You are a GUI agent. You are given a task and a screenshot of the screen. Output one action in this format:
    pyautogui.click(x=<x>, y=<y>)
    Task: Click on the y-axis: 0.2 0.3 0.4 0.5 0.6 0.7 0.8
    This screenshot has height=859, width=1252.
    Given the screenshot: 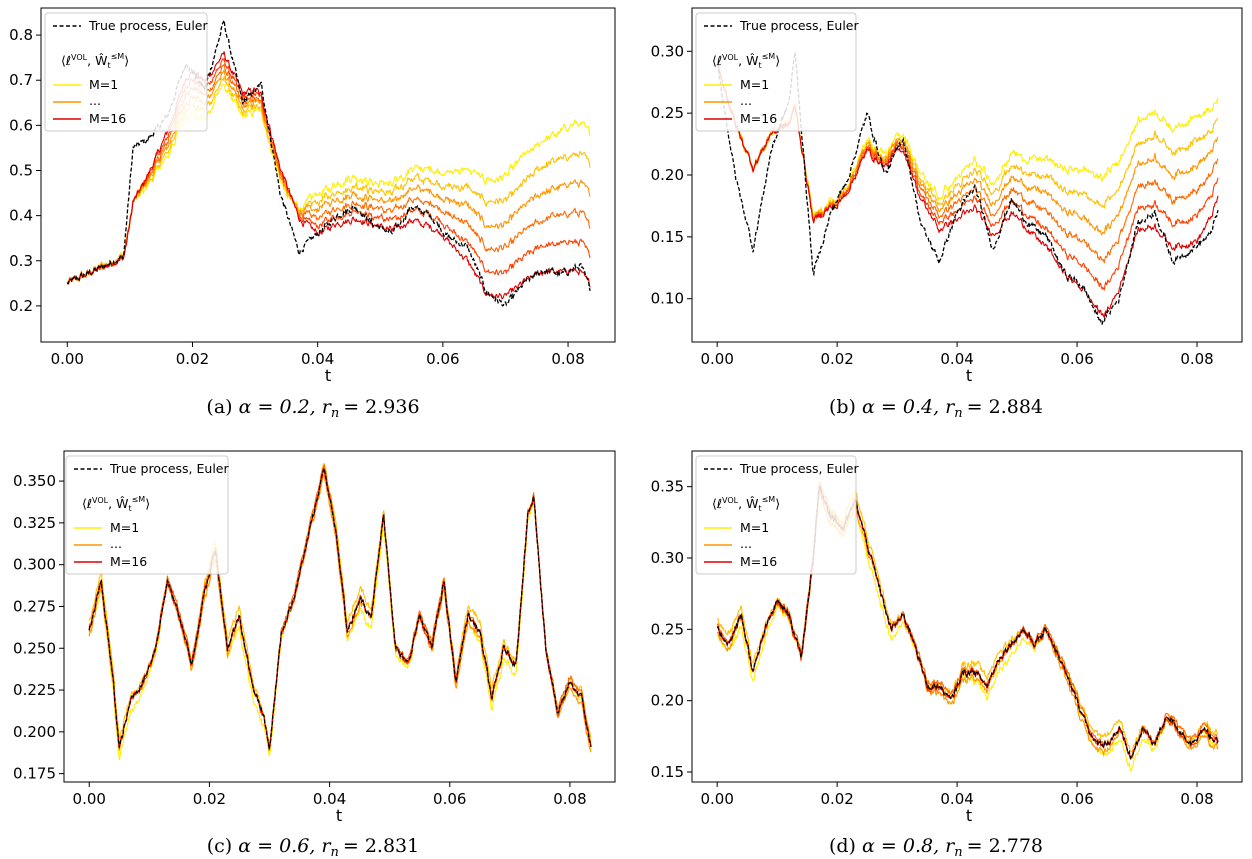 What is the action you would take?
    pyautogui.click(x=25, y=170)
    